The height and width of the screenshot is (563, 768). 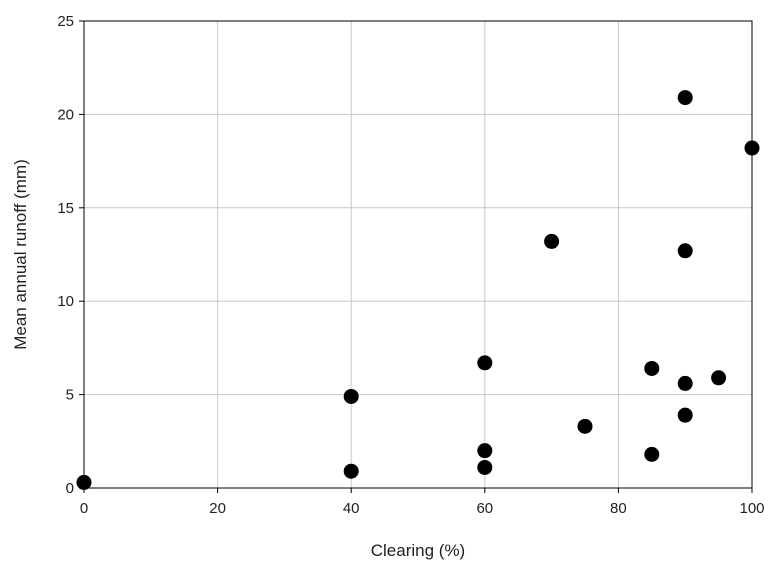 I want to click on y-axis-ticks: 0 5 10 15 20 25, so click(x=70, y=255).